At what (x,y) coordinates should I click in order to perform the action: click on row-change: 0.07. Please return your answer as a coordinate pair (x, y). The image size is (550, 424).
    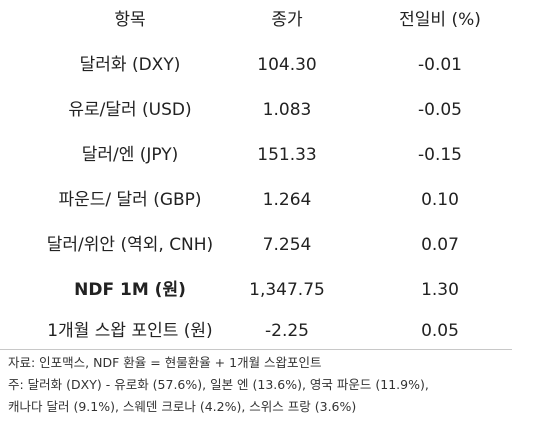
    Looking at the image, I should click on (440, 245).